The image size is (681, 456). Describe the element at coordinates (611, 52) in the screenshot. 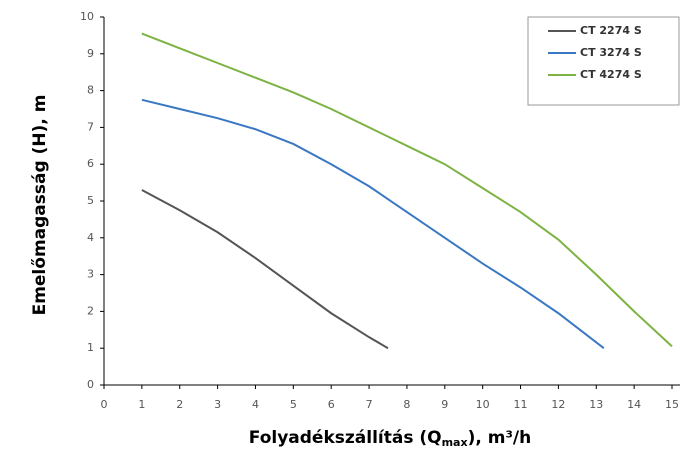

I see `legend-label: CT 3274 S` at that location.